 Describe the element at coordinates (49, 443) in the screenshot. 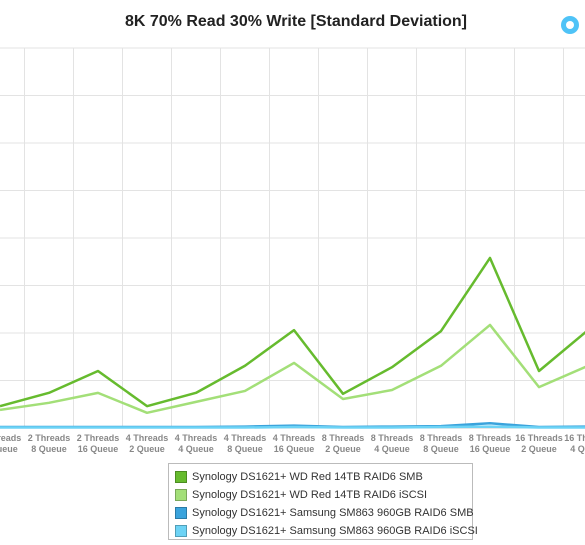

I see `x-tick-label: 2 Threads 8 Queue` at that location.